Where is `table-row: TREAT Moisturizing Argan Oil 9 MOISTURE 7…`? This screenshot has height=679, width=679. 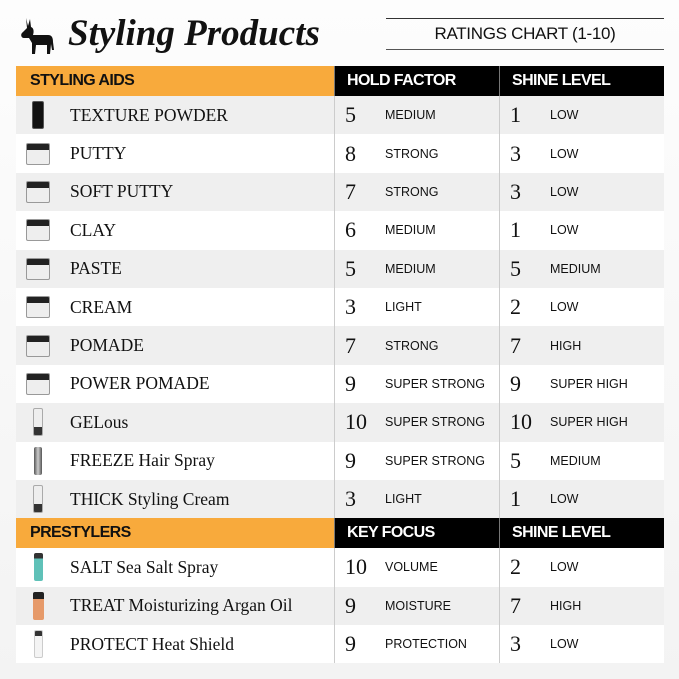
table-row: TREAT Moisturizing Argan Oil 9 MOISTURE 7… is located at coordinates (340, 606).